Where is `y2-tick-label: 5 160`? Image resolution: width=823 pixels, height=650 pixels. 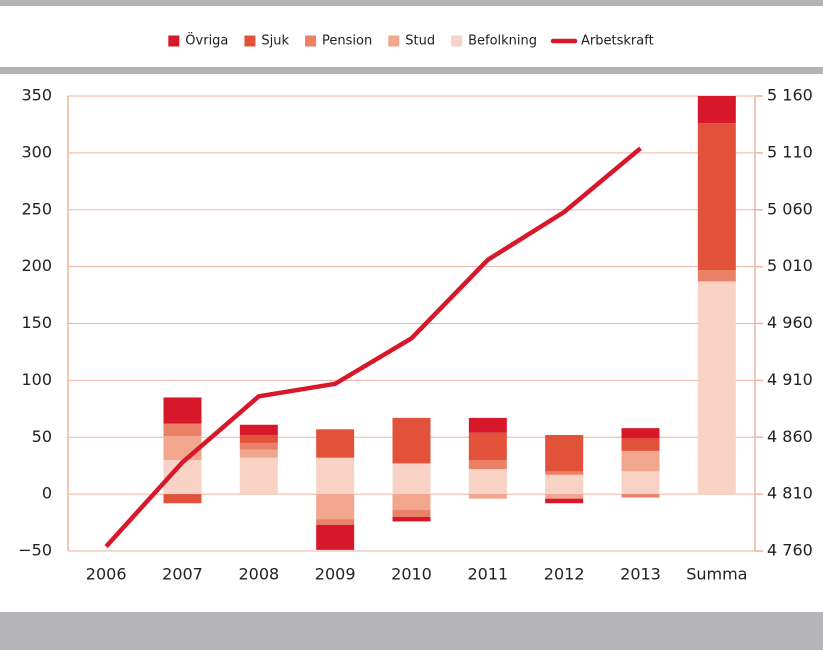 y2-tick-label: 5 160 is located at coordinates (790, 95).